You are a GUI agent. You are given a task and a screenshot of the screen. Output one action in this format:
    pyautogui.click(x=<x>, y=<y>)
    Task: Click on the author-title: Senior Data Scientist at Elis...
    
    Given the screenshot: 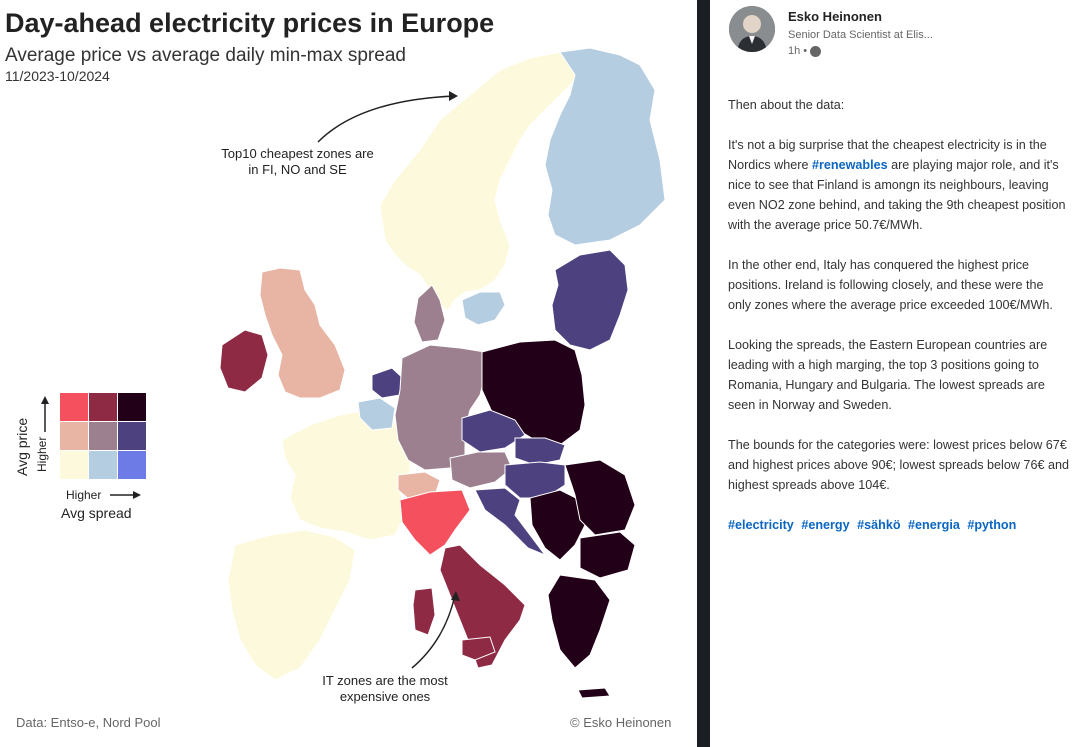 What is the action you would take?
    pyautogui.click(x=860, y=35)
    